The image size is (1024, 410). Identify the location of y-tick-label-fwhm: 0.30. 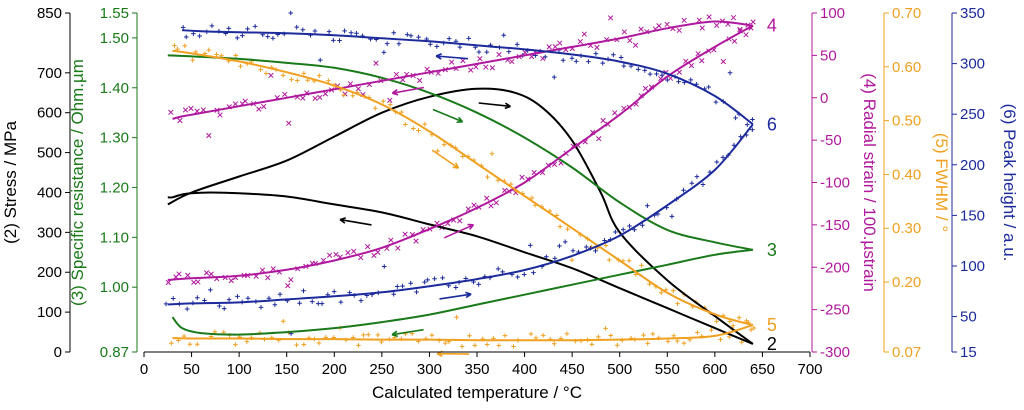
(906, 228).